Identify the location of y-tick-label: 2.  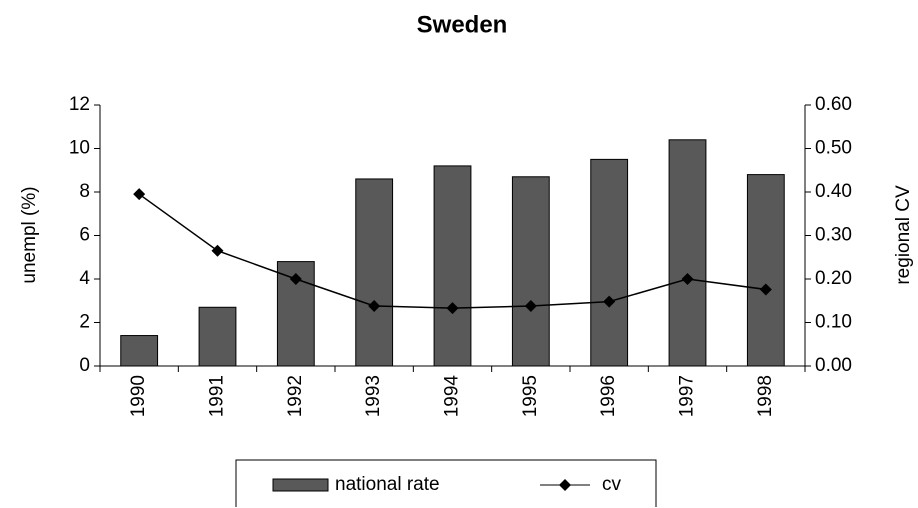
(84, 322).